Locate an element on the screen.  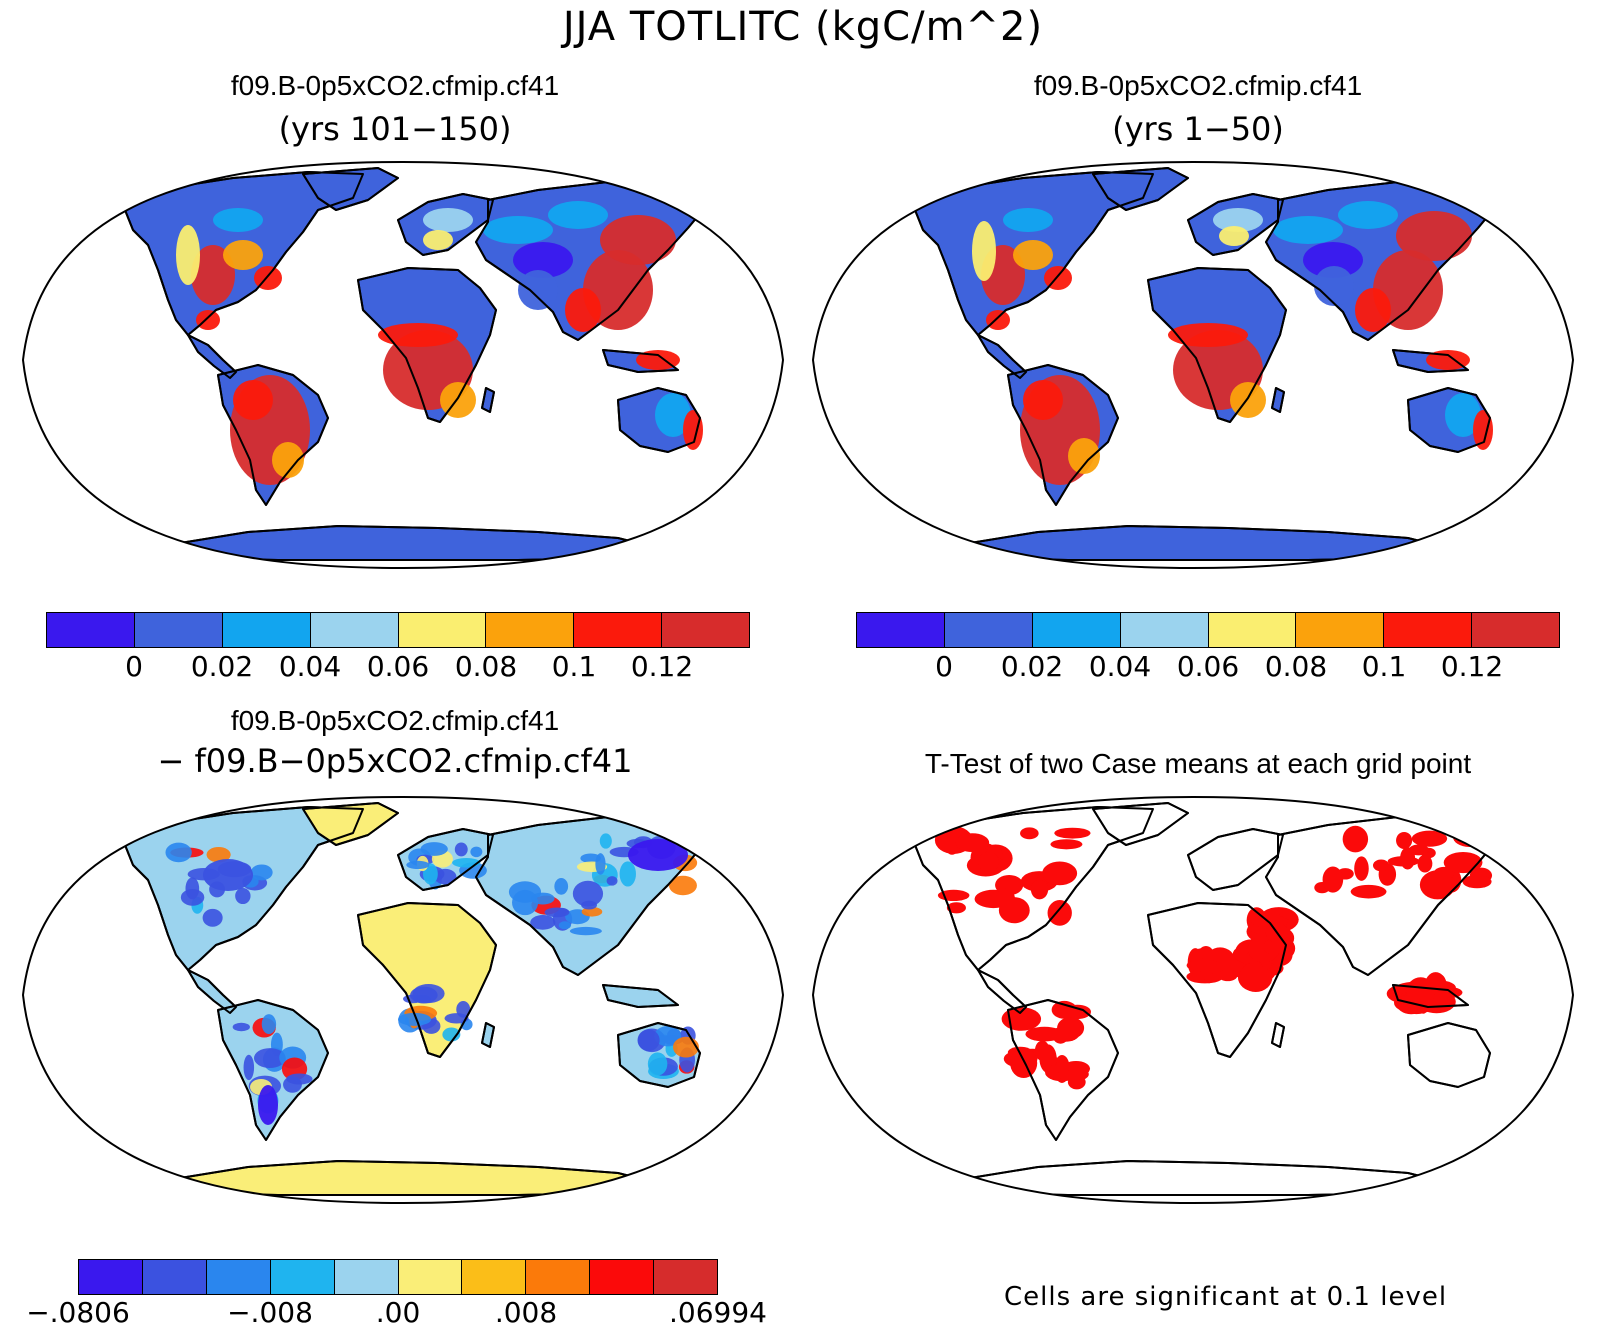
colorbar-panel-2-ticks: 0 0.02 0.04 0.06 0.08 0.1 0.12 is located at coordinates (1208, 668).